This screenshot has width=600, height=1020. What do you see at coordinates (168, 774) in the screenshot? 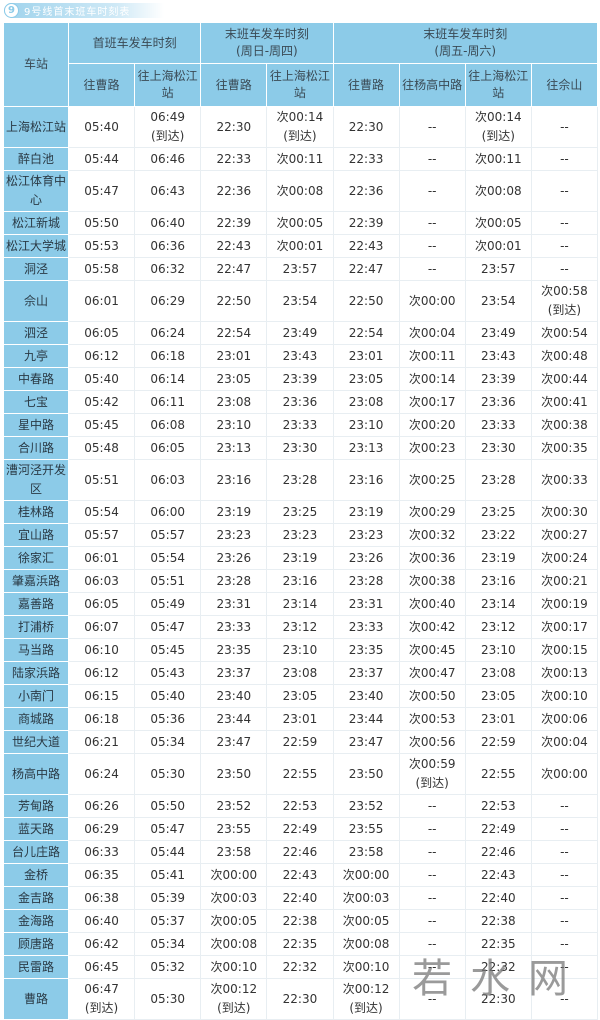
I see `time-cell: 05:30` at bounding box center [168, 774].